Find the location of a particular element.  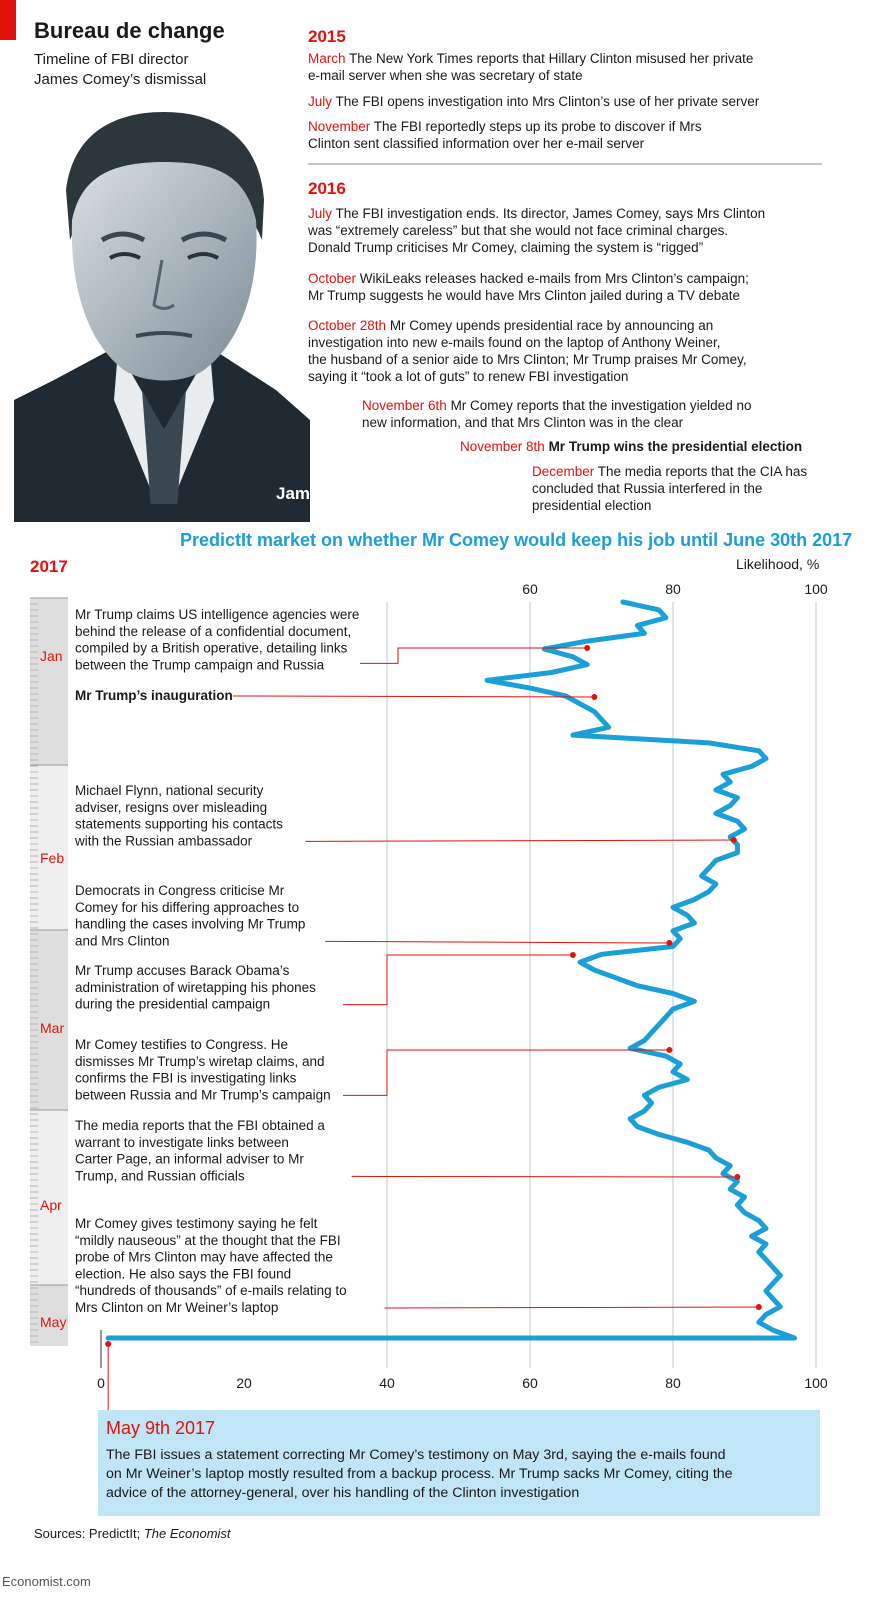

james-comey-portrait is located at coordinates (162, 317).